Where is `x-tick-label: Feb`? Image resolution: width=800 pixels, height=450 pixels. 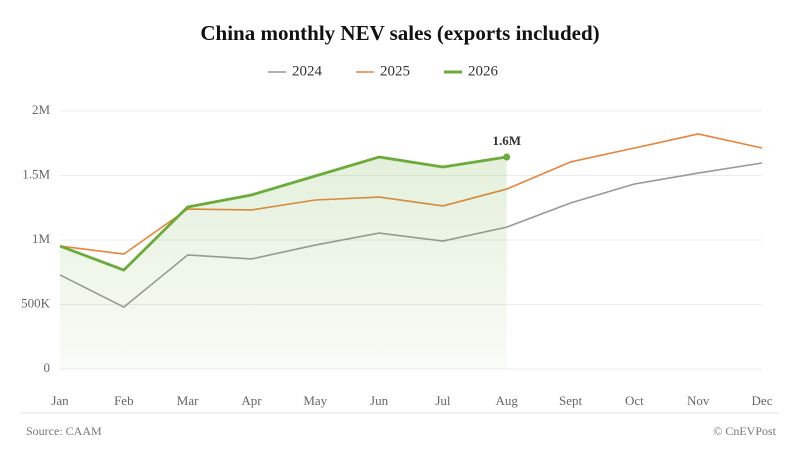
x-tick-label: Feb is located at coordinates (124, 400).